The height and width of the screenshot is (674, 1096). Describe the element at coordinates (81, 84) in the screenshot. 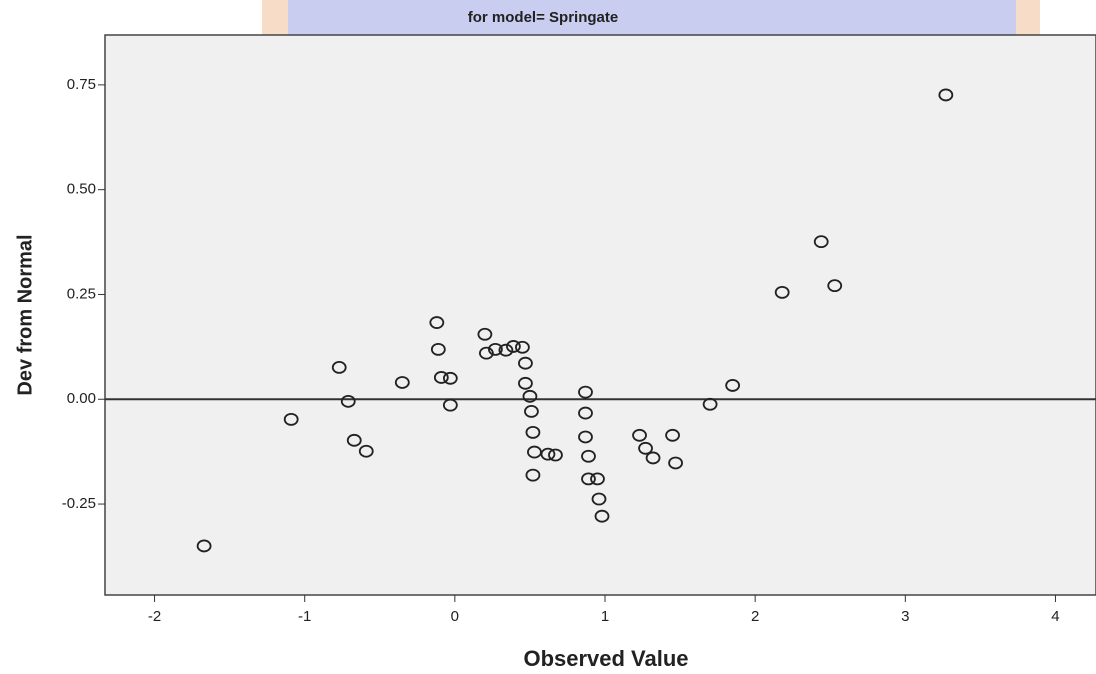

I see `y-tick-label: 0.75` at that location.